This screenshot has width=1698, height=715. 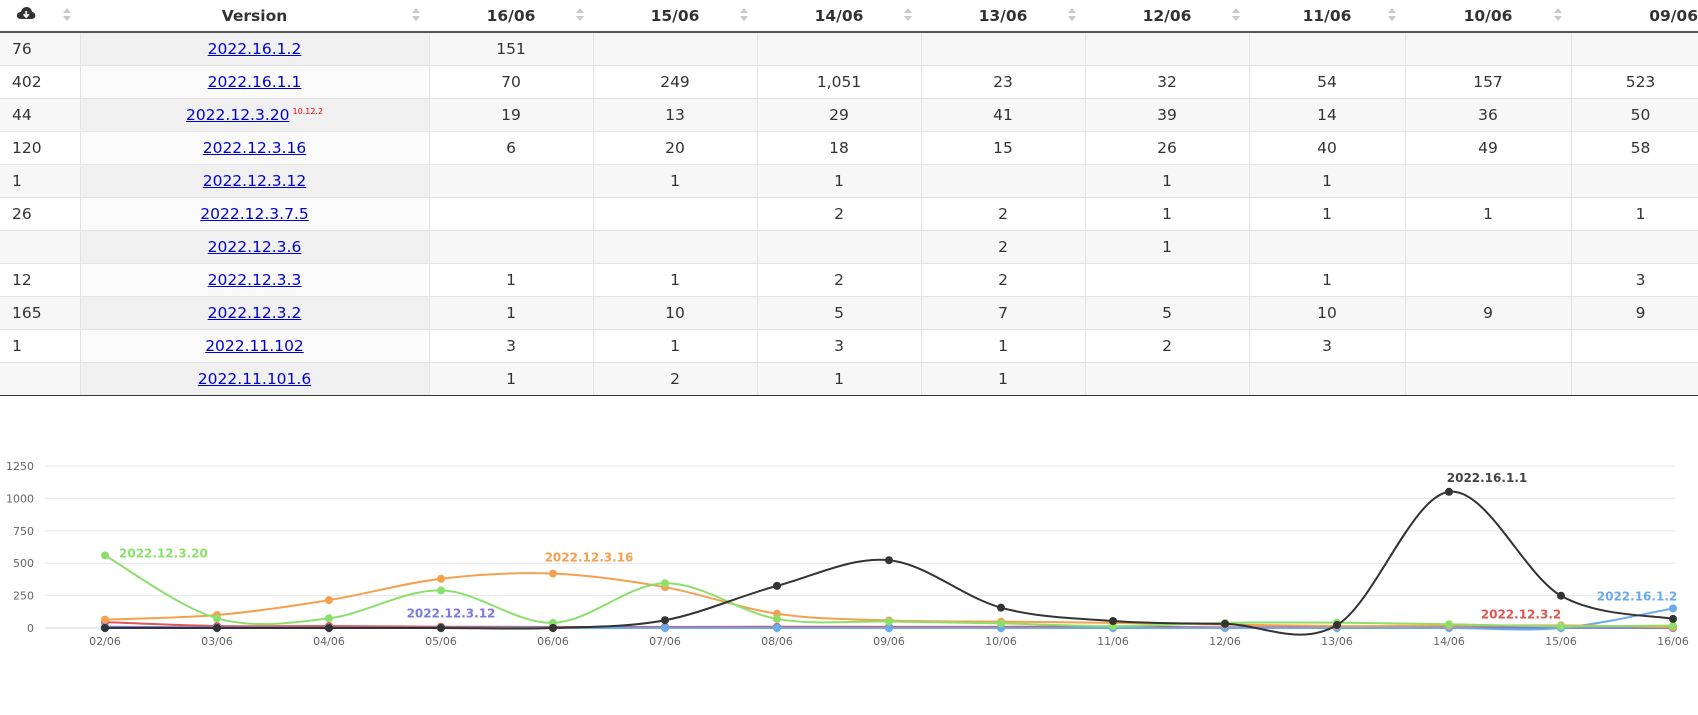 I want to click on date-count-cell: 18, so click(x=839, y=148).